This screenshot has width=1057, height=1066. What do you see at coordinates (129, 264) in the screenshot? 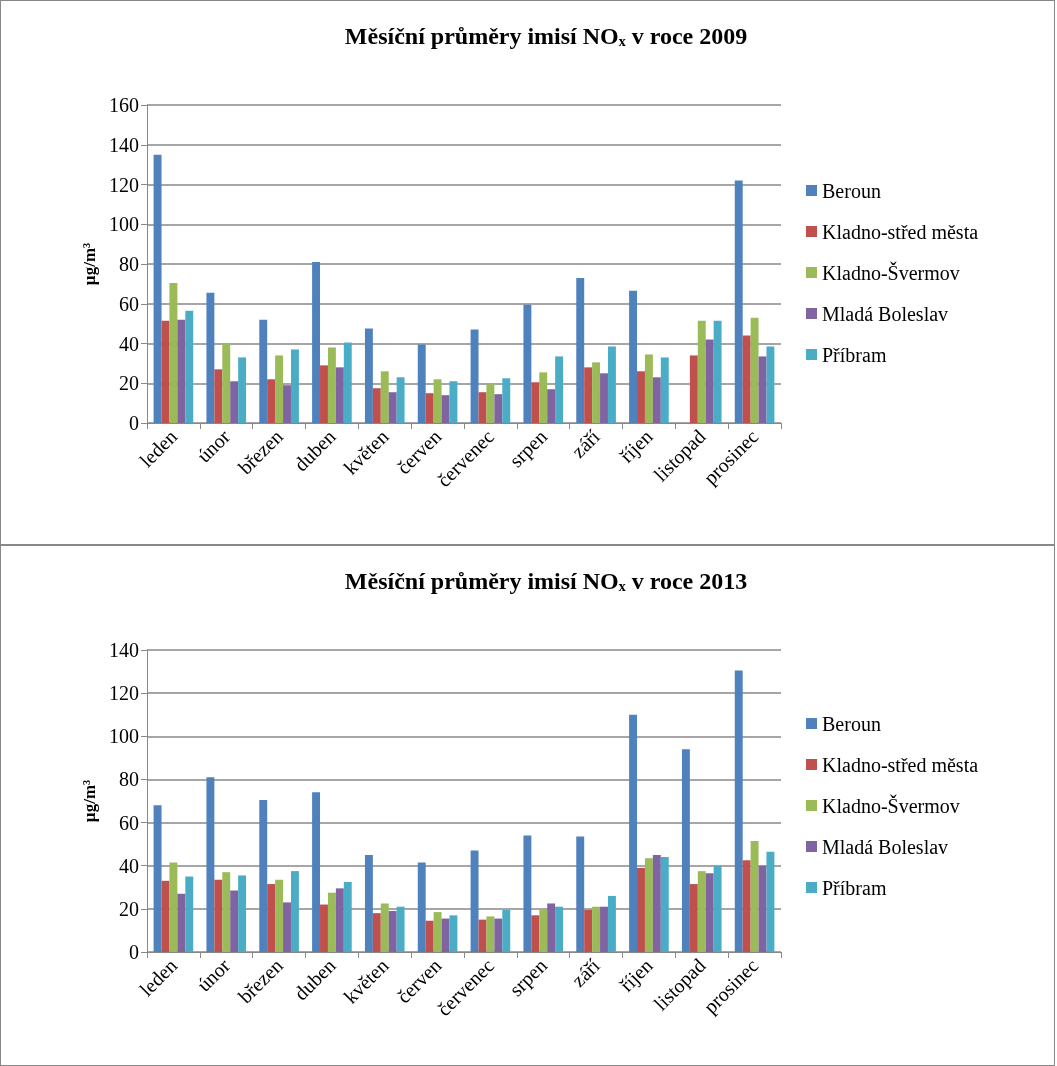
I see `y-tick-label: 80` at bounding box center [129, 264].